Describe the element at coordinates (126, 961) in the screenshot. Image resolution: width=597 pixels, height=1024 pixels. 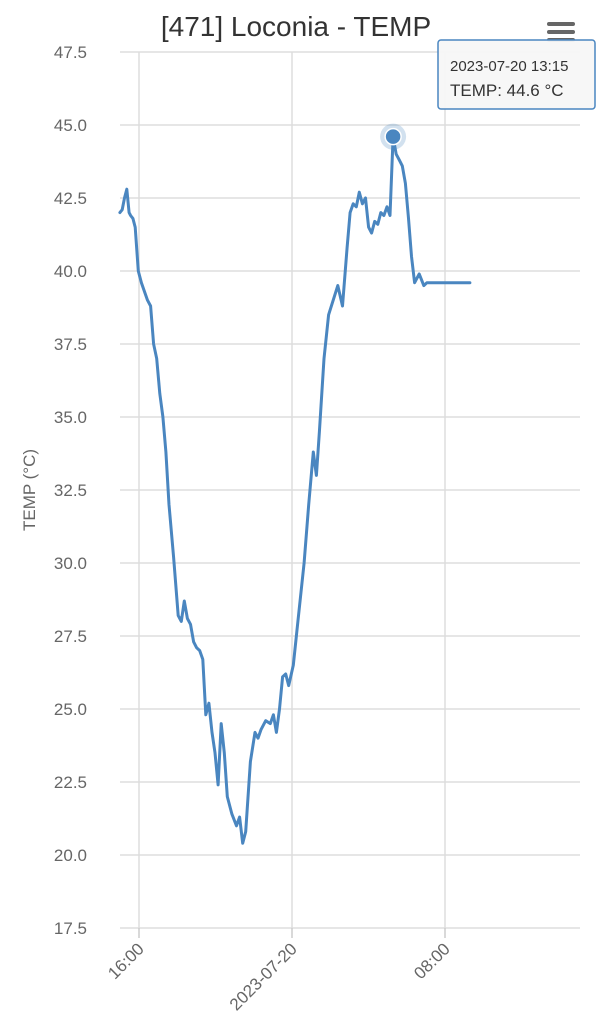
I see `x-tick-label: 16:00` at that location.